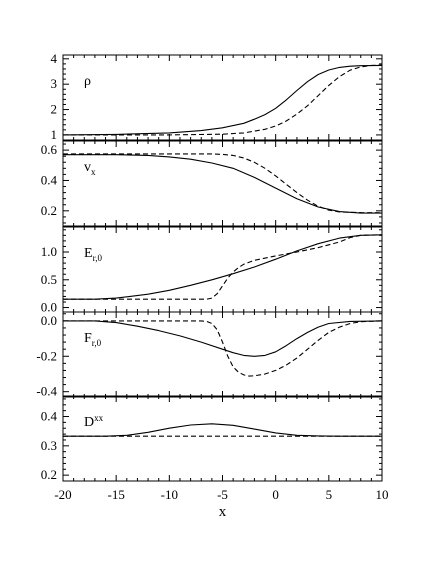  I want to click on panel-4: -0.4 -0.2 0.0 Fr,0, so click(209, 355).